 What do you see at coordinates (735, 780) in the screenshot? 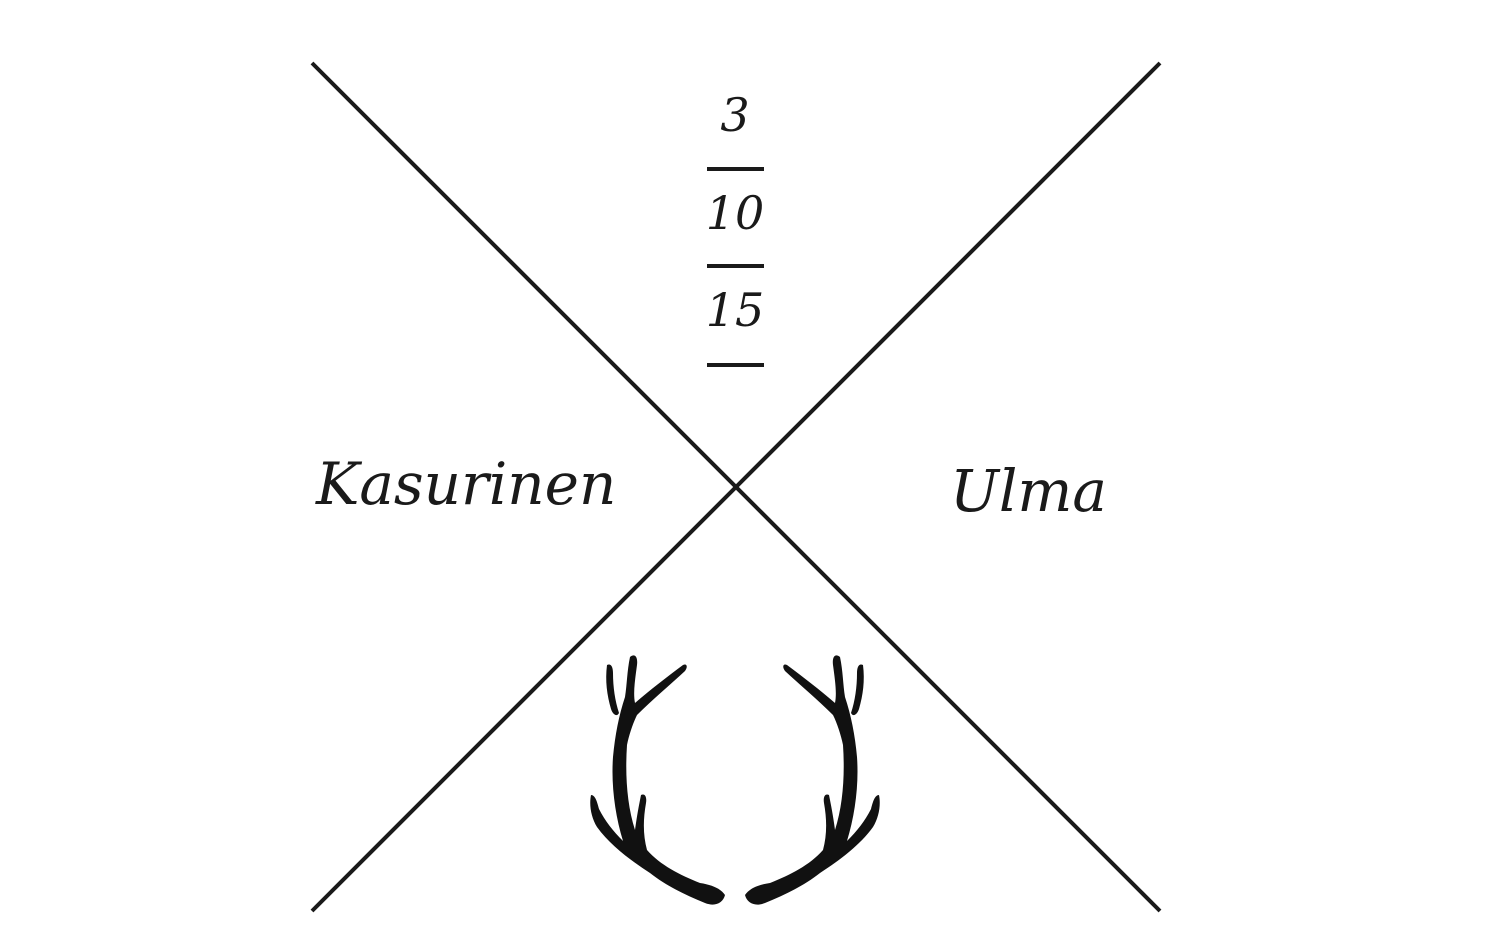
I see `antlers-icon` at bounding box center [735, 780].